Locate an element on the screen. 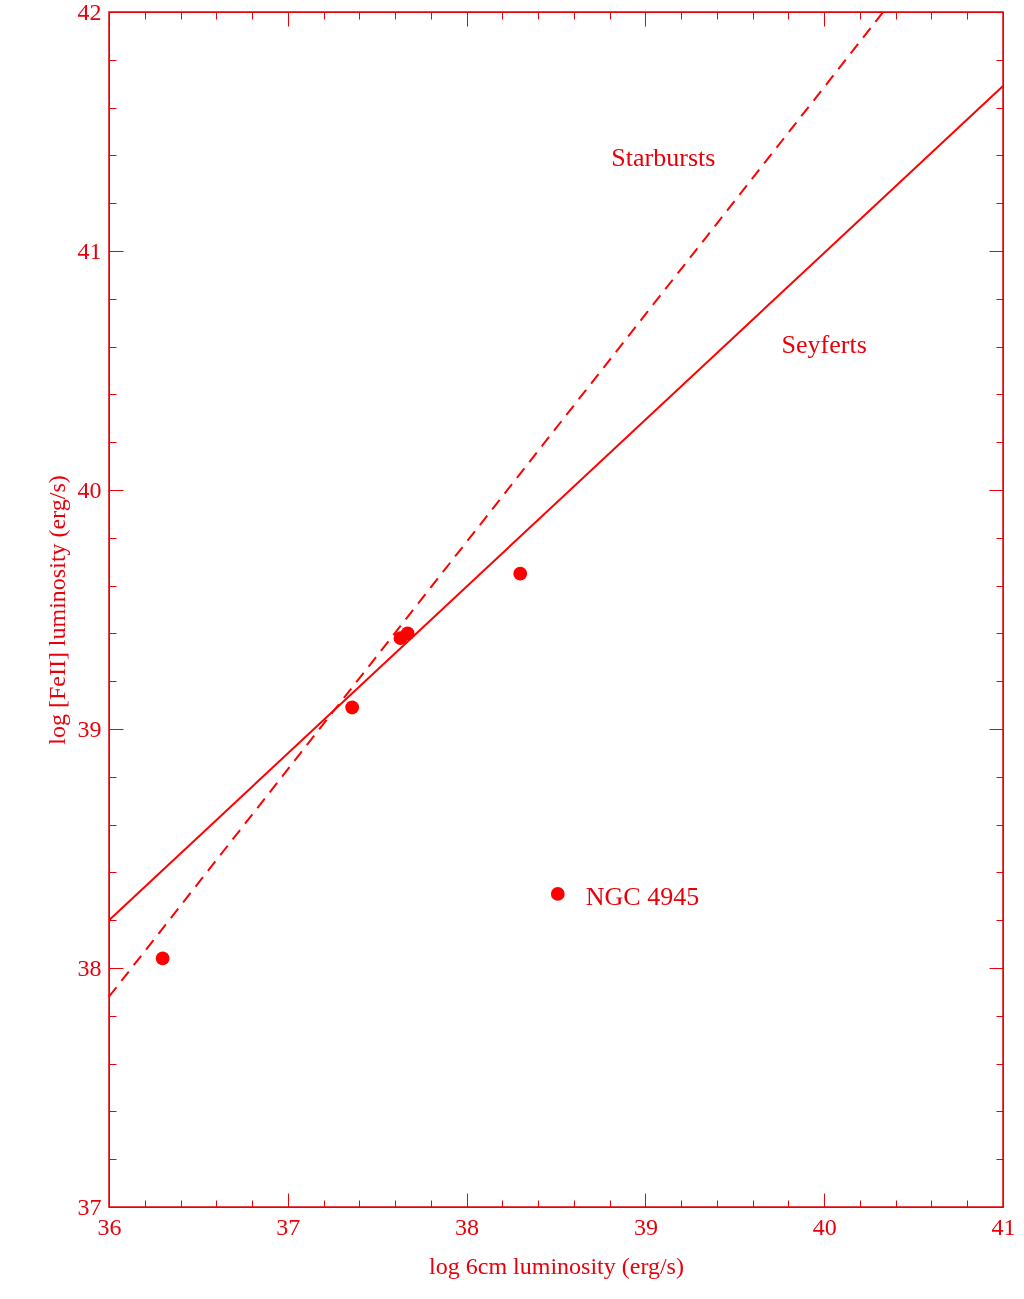  y-tick-label: 41 is located at coordinates (89, 250).